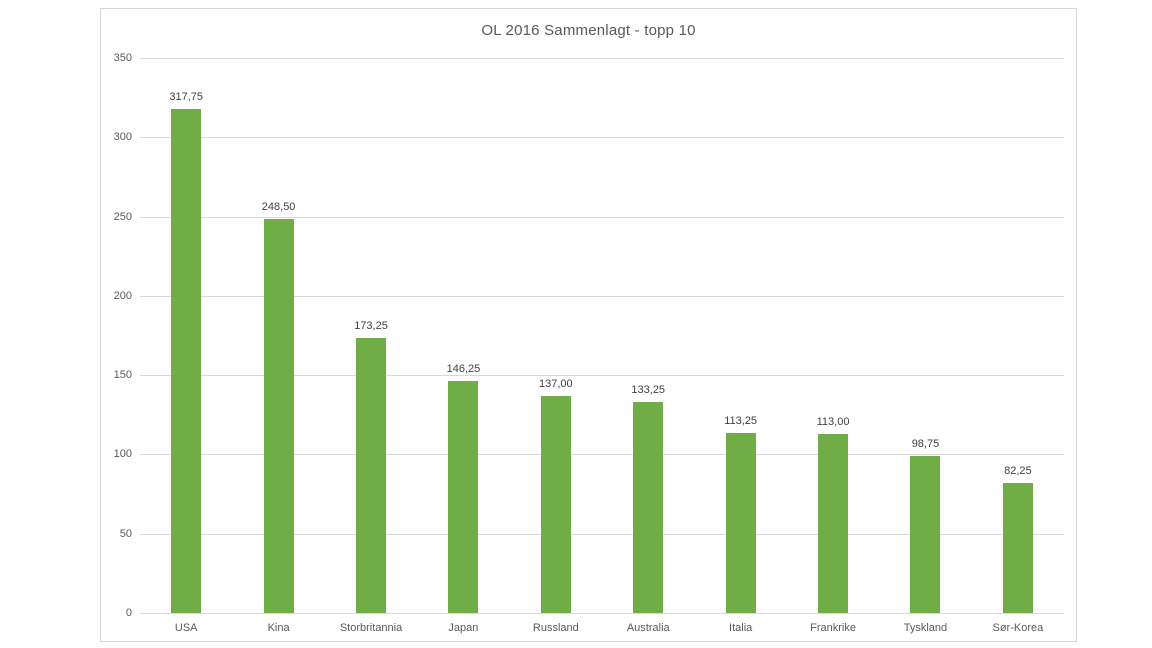 The width and height of the screenshot is (1152, 648). What do you see at coordinates (740, 335) in the screenshot?
I see `bar-slot: 113,25` at bounding box center [740, 335].